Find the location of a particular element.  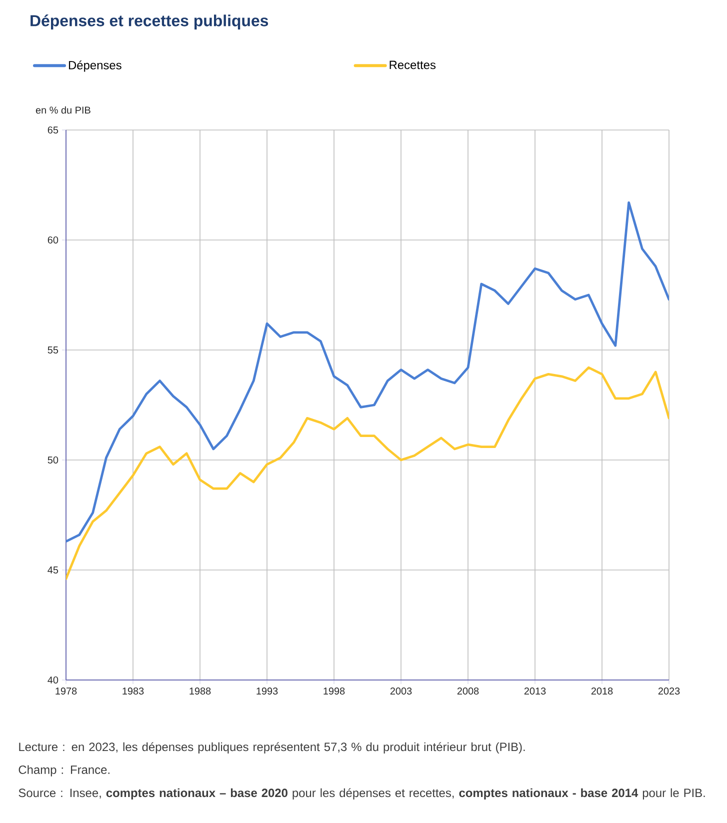

x-tick-label: 2018 is located at coordinates (602, 691).